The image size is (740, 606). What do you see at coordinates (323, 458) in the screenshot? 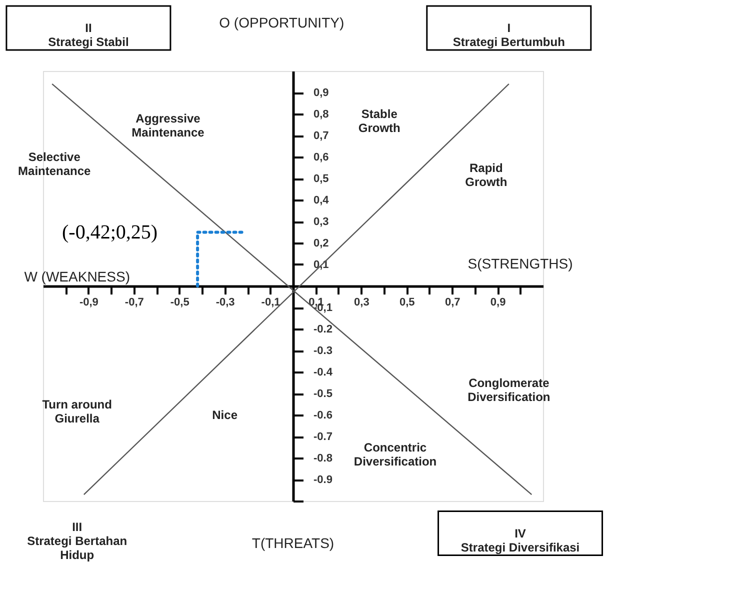
I see `y-tick-label: -0.8` at bounding box center [323, 458].